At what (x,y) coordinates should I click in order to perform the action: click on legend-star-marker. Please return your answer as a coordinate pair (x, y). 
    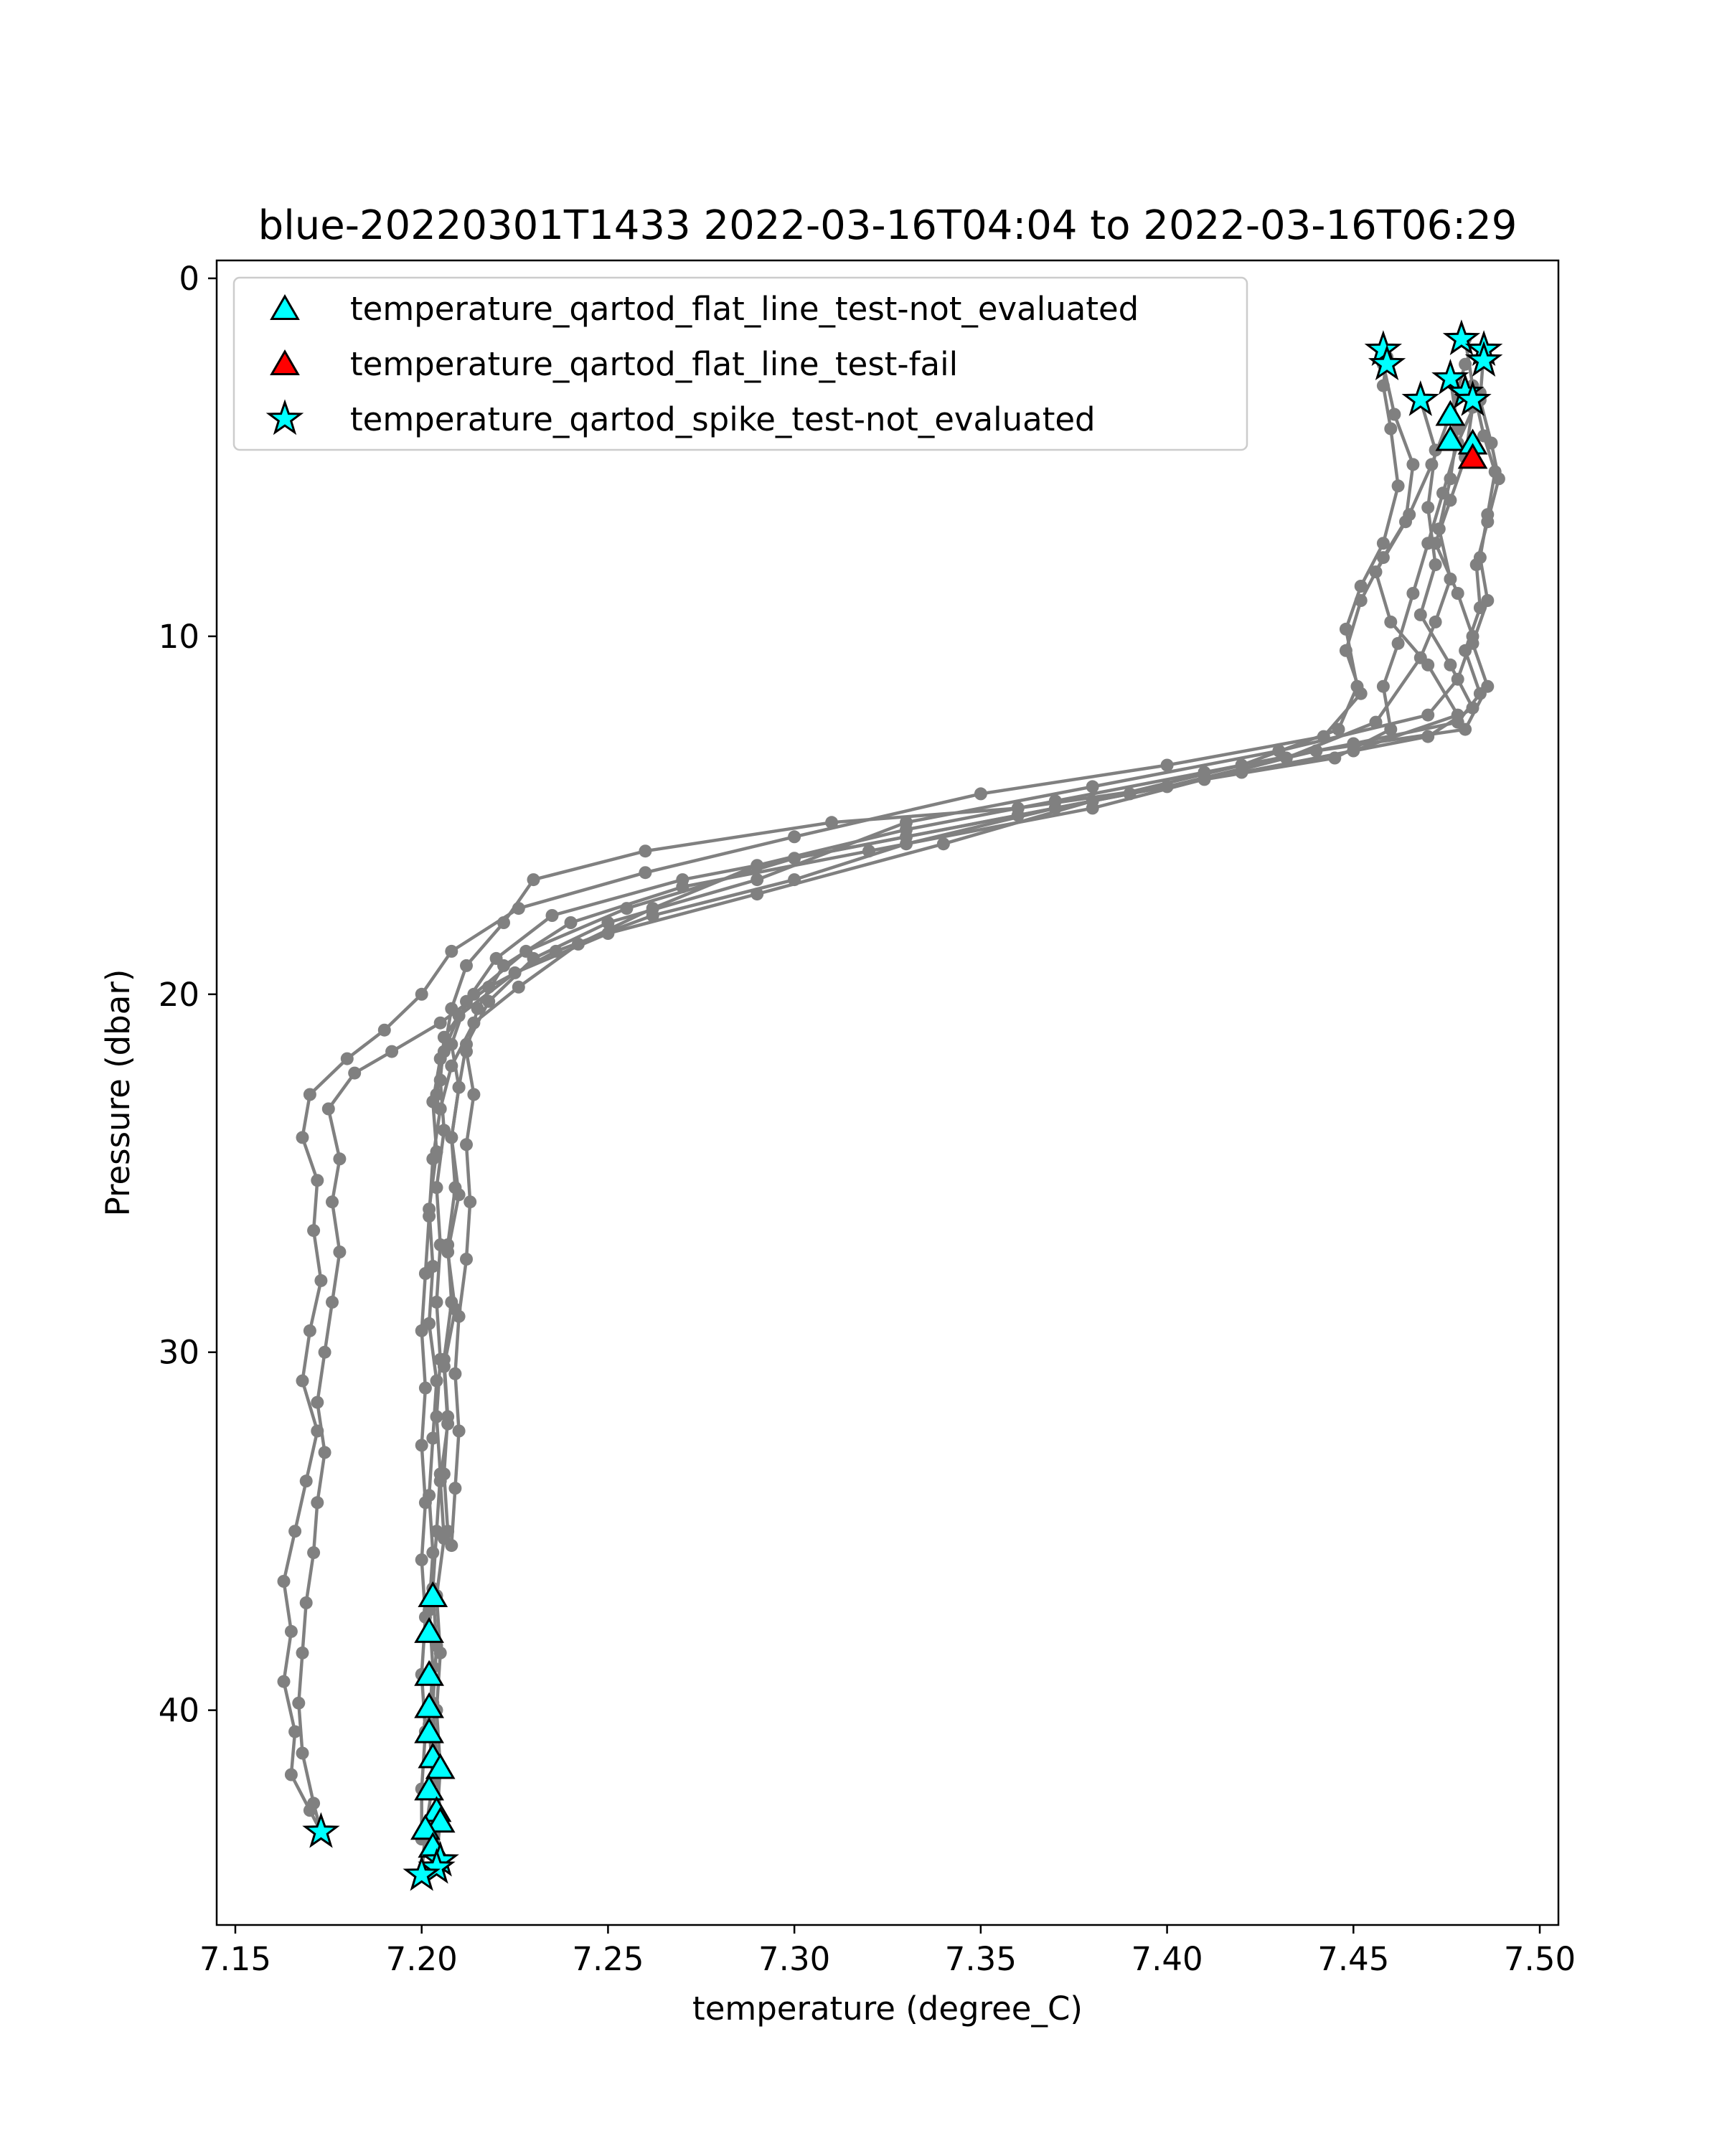
    Looking at the image, I should click on (284, 418).